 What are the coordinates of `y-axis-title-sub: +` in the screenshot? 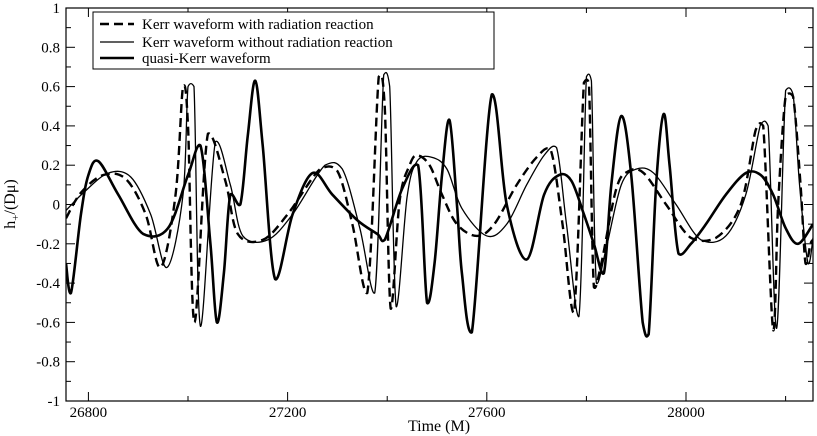 It's located at (16, 218).